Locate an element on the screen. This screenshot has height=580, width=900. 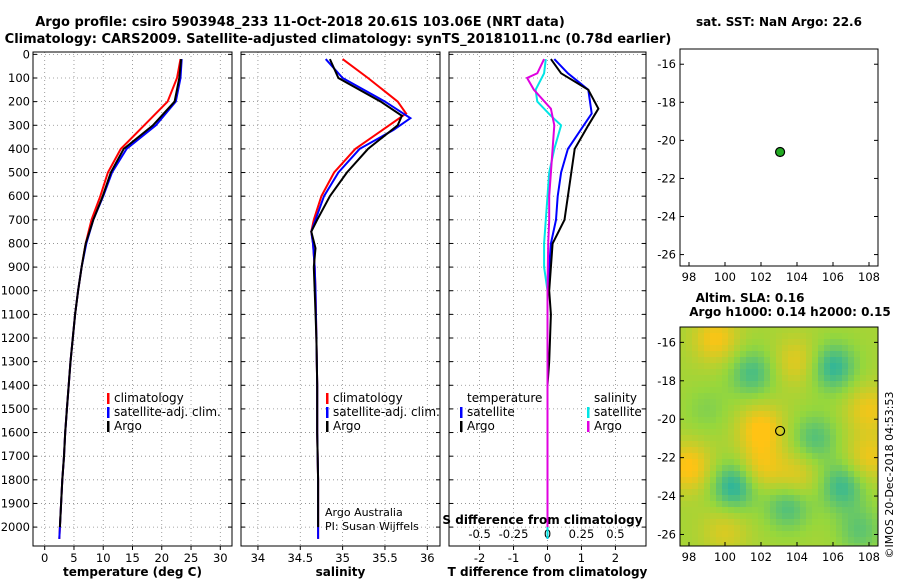
map-x-tick-label: 98 is located at coordinates (689, 557).